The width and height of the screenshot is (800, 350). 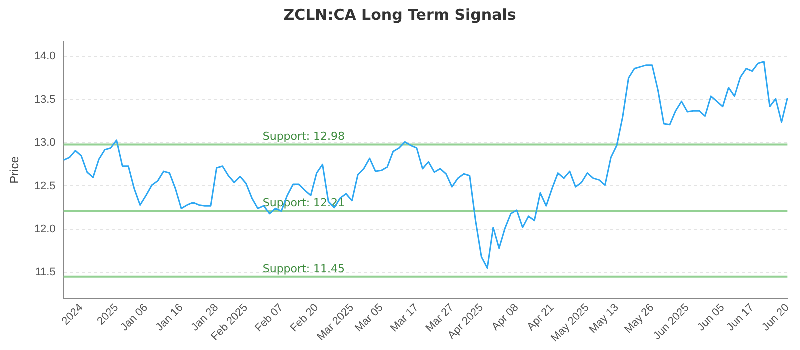 What do you see at coordinates (15, 170) in the screenshot?
I see `y-axis-title: Price` at bounding box center [15, 170].